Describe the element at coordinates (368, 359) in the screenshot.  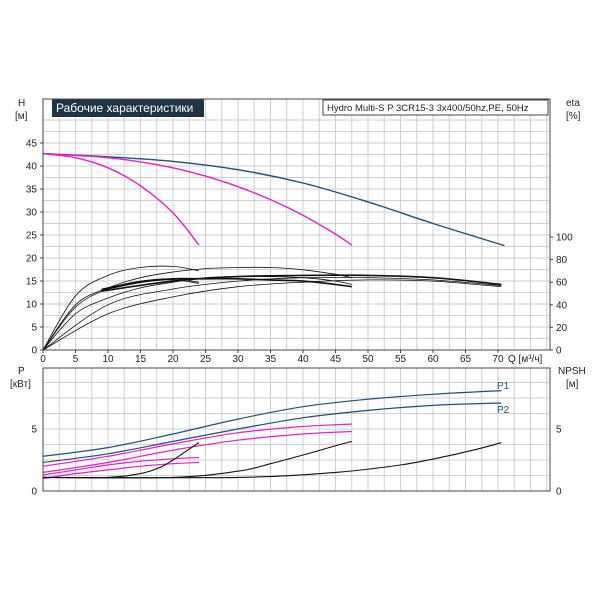
I see `q-tick-label: 50` at that location.